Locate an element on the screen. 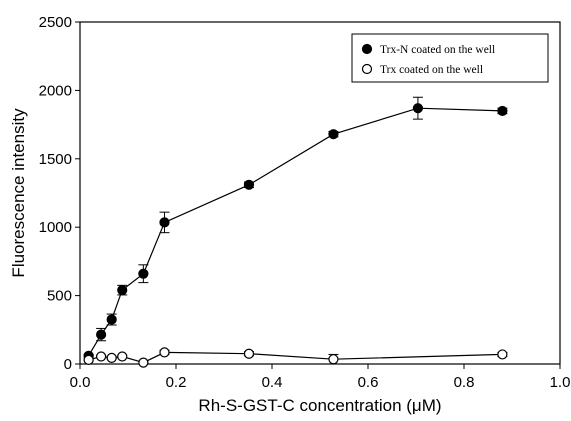  legend-entry: Trx coated on the well is located at coordinates (431, 70).